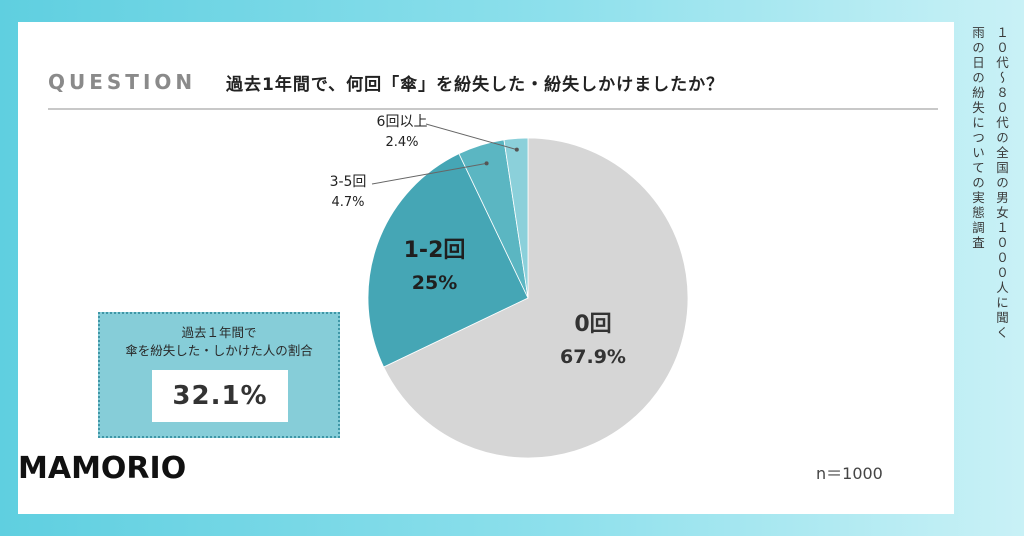 The width and height of the screenshot is (1024, 536). I want to click on side-caption-line2: 雨の日の紛失についての実態調査, so click(977, 138).